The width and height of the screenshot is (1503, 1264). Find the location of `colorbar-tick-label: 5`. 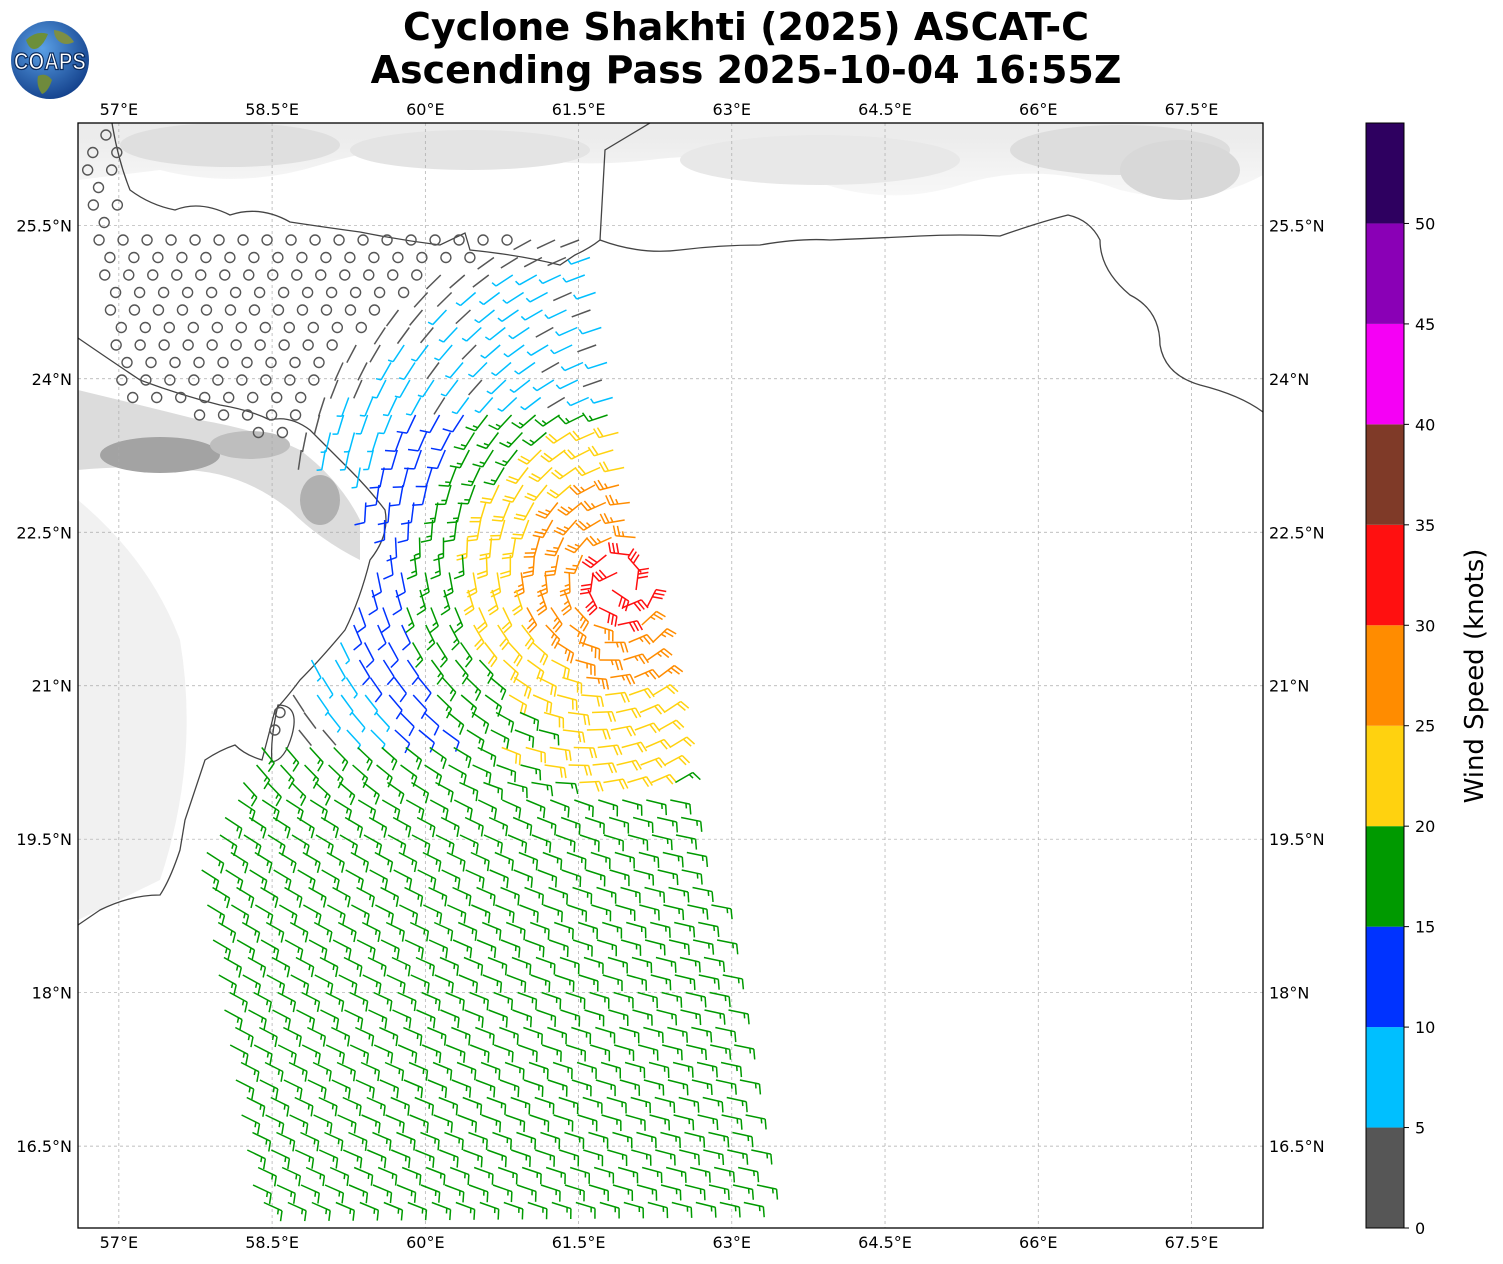

colorbar-tick-label: 5 is located at coordinates (1420, 1128).